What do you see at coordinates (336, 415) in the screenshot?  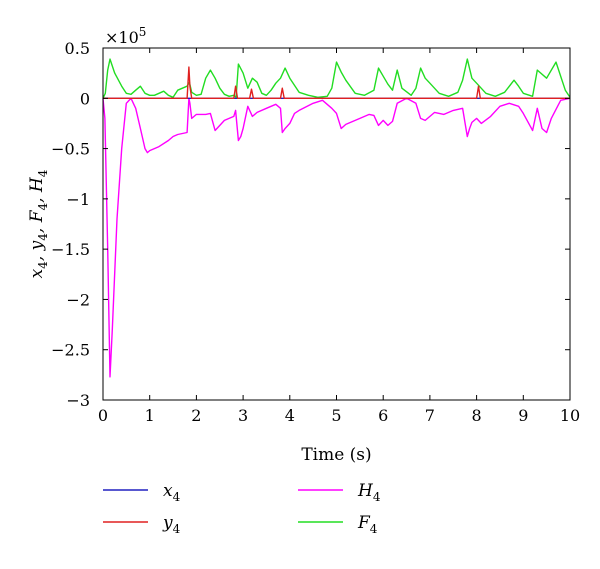 I see `x-tick-label: 5` at bounding box center [336, 415].